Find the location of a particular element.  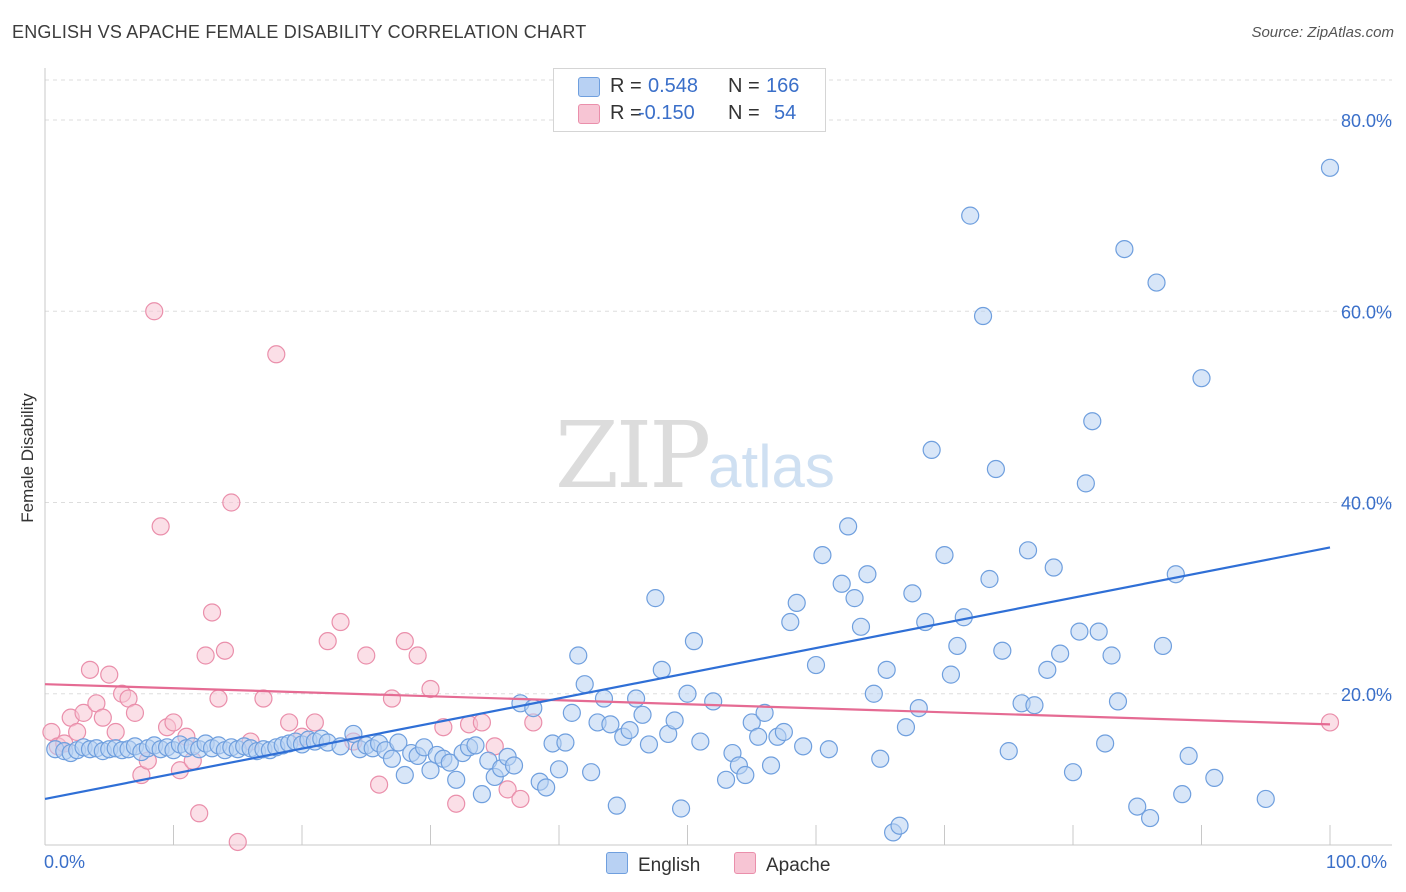

legend-n-value: 166 is located at coordinates (783, 86).